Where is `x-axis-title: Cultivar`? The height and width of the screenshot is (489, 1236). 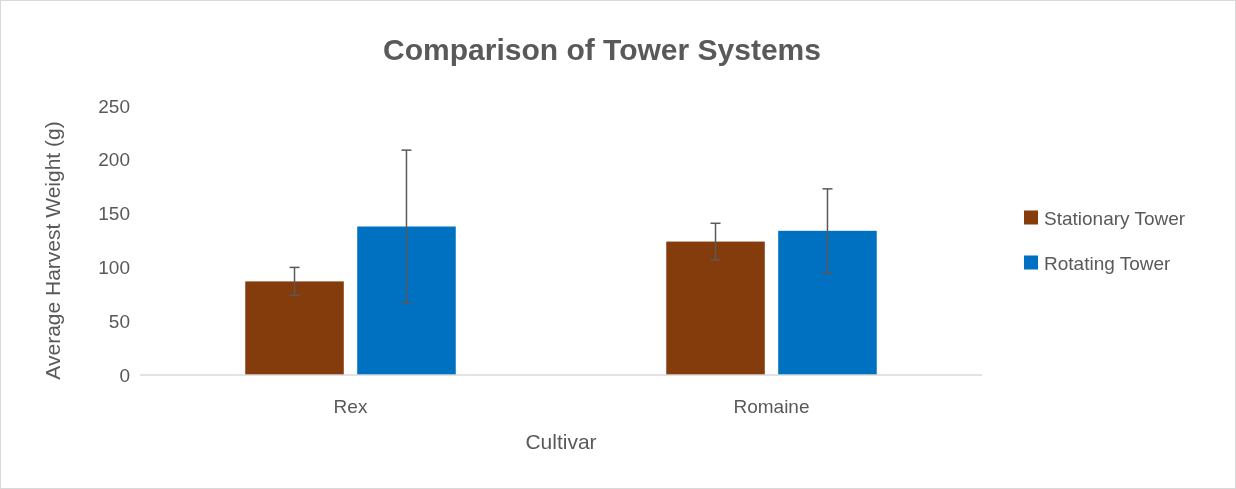 x-axis-title: Cultivar is located at coordinates (561, 441).